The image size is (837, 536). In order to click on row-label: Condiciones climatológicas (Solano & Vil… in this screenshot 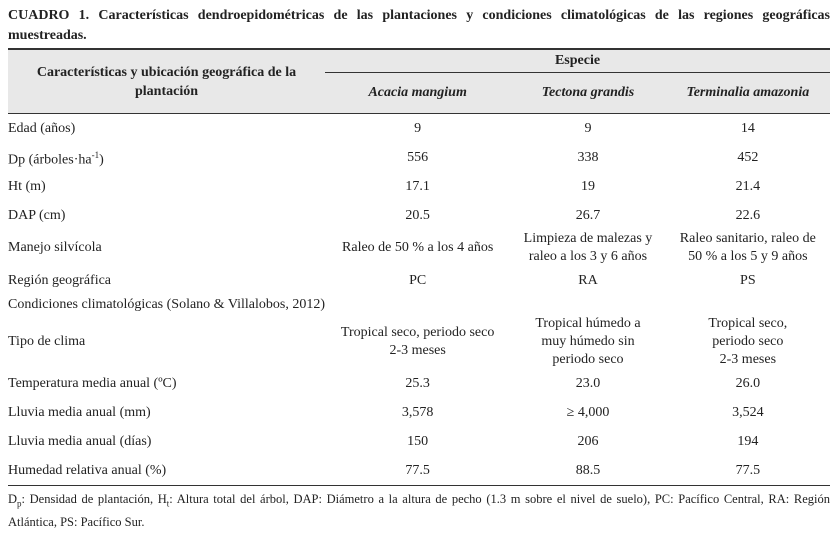, I will do `click(166, 305)`.